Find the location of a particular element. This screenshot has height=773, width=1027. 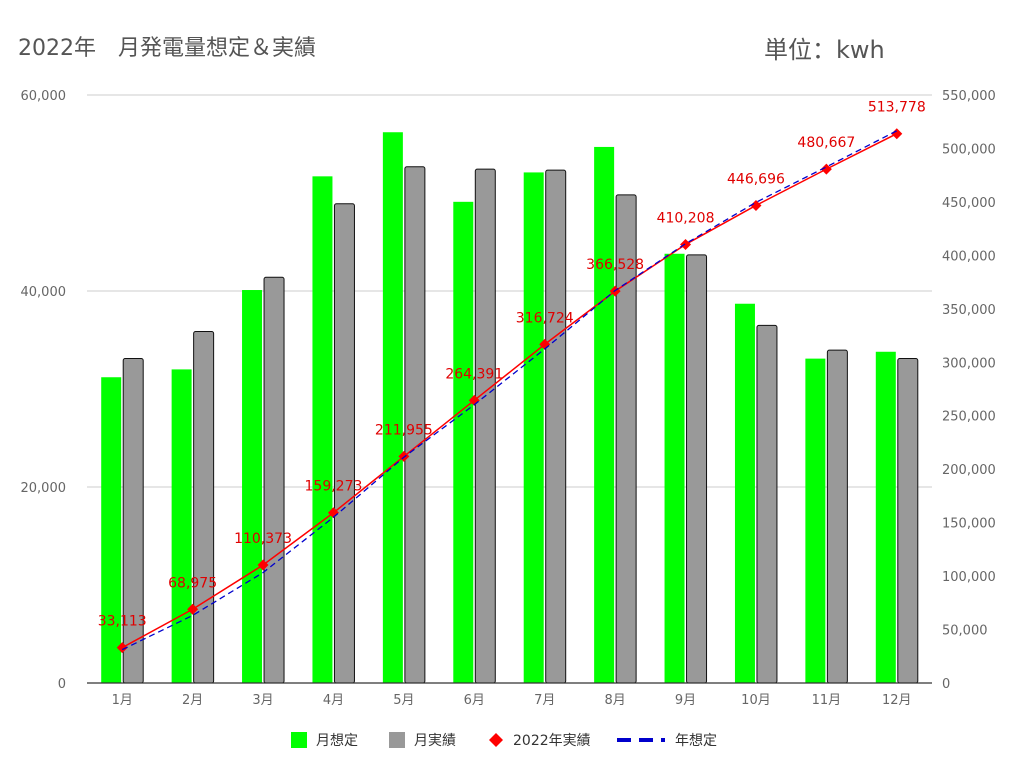

x-tick-label: 6月 is located at coordinates (474, 700).